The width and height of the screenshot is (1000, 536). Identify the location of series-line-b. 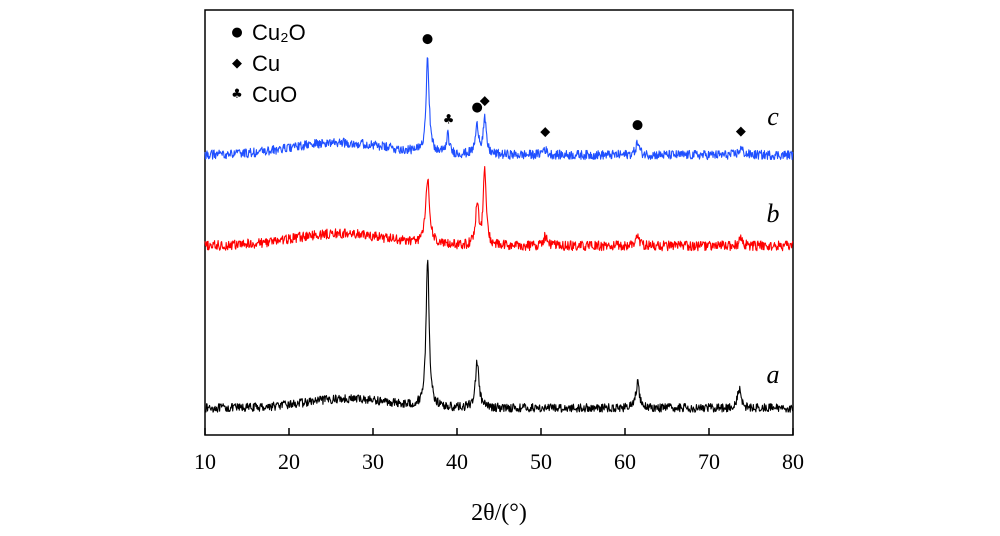
(499, 208).